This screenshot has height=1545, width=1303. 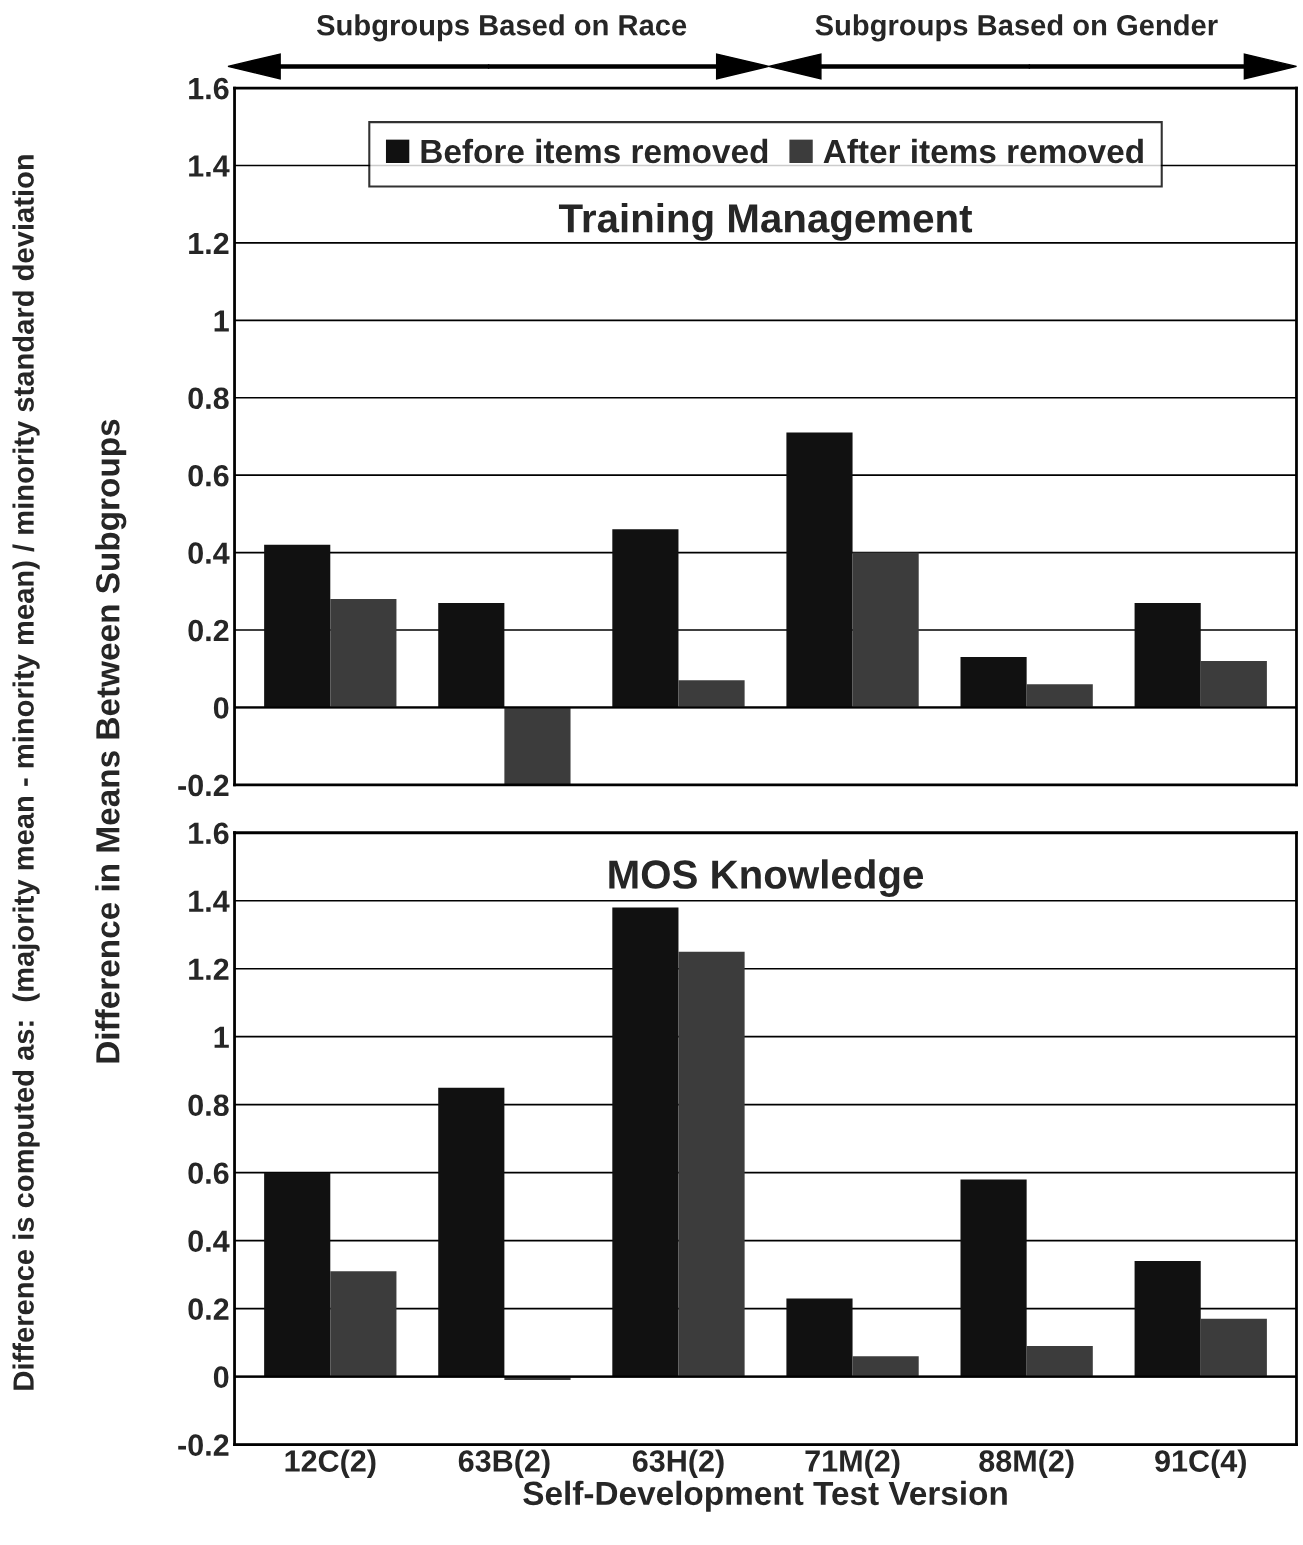 I want to click on text: Subgroups Based on Race, so click(x=501, y=28).